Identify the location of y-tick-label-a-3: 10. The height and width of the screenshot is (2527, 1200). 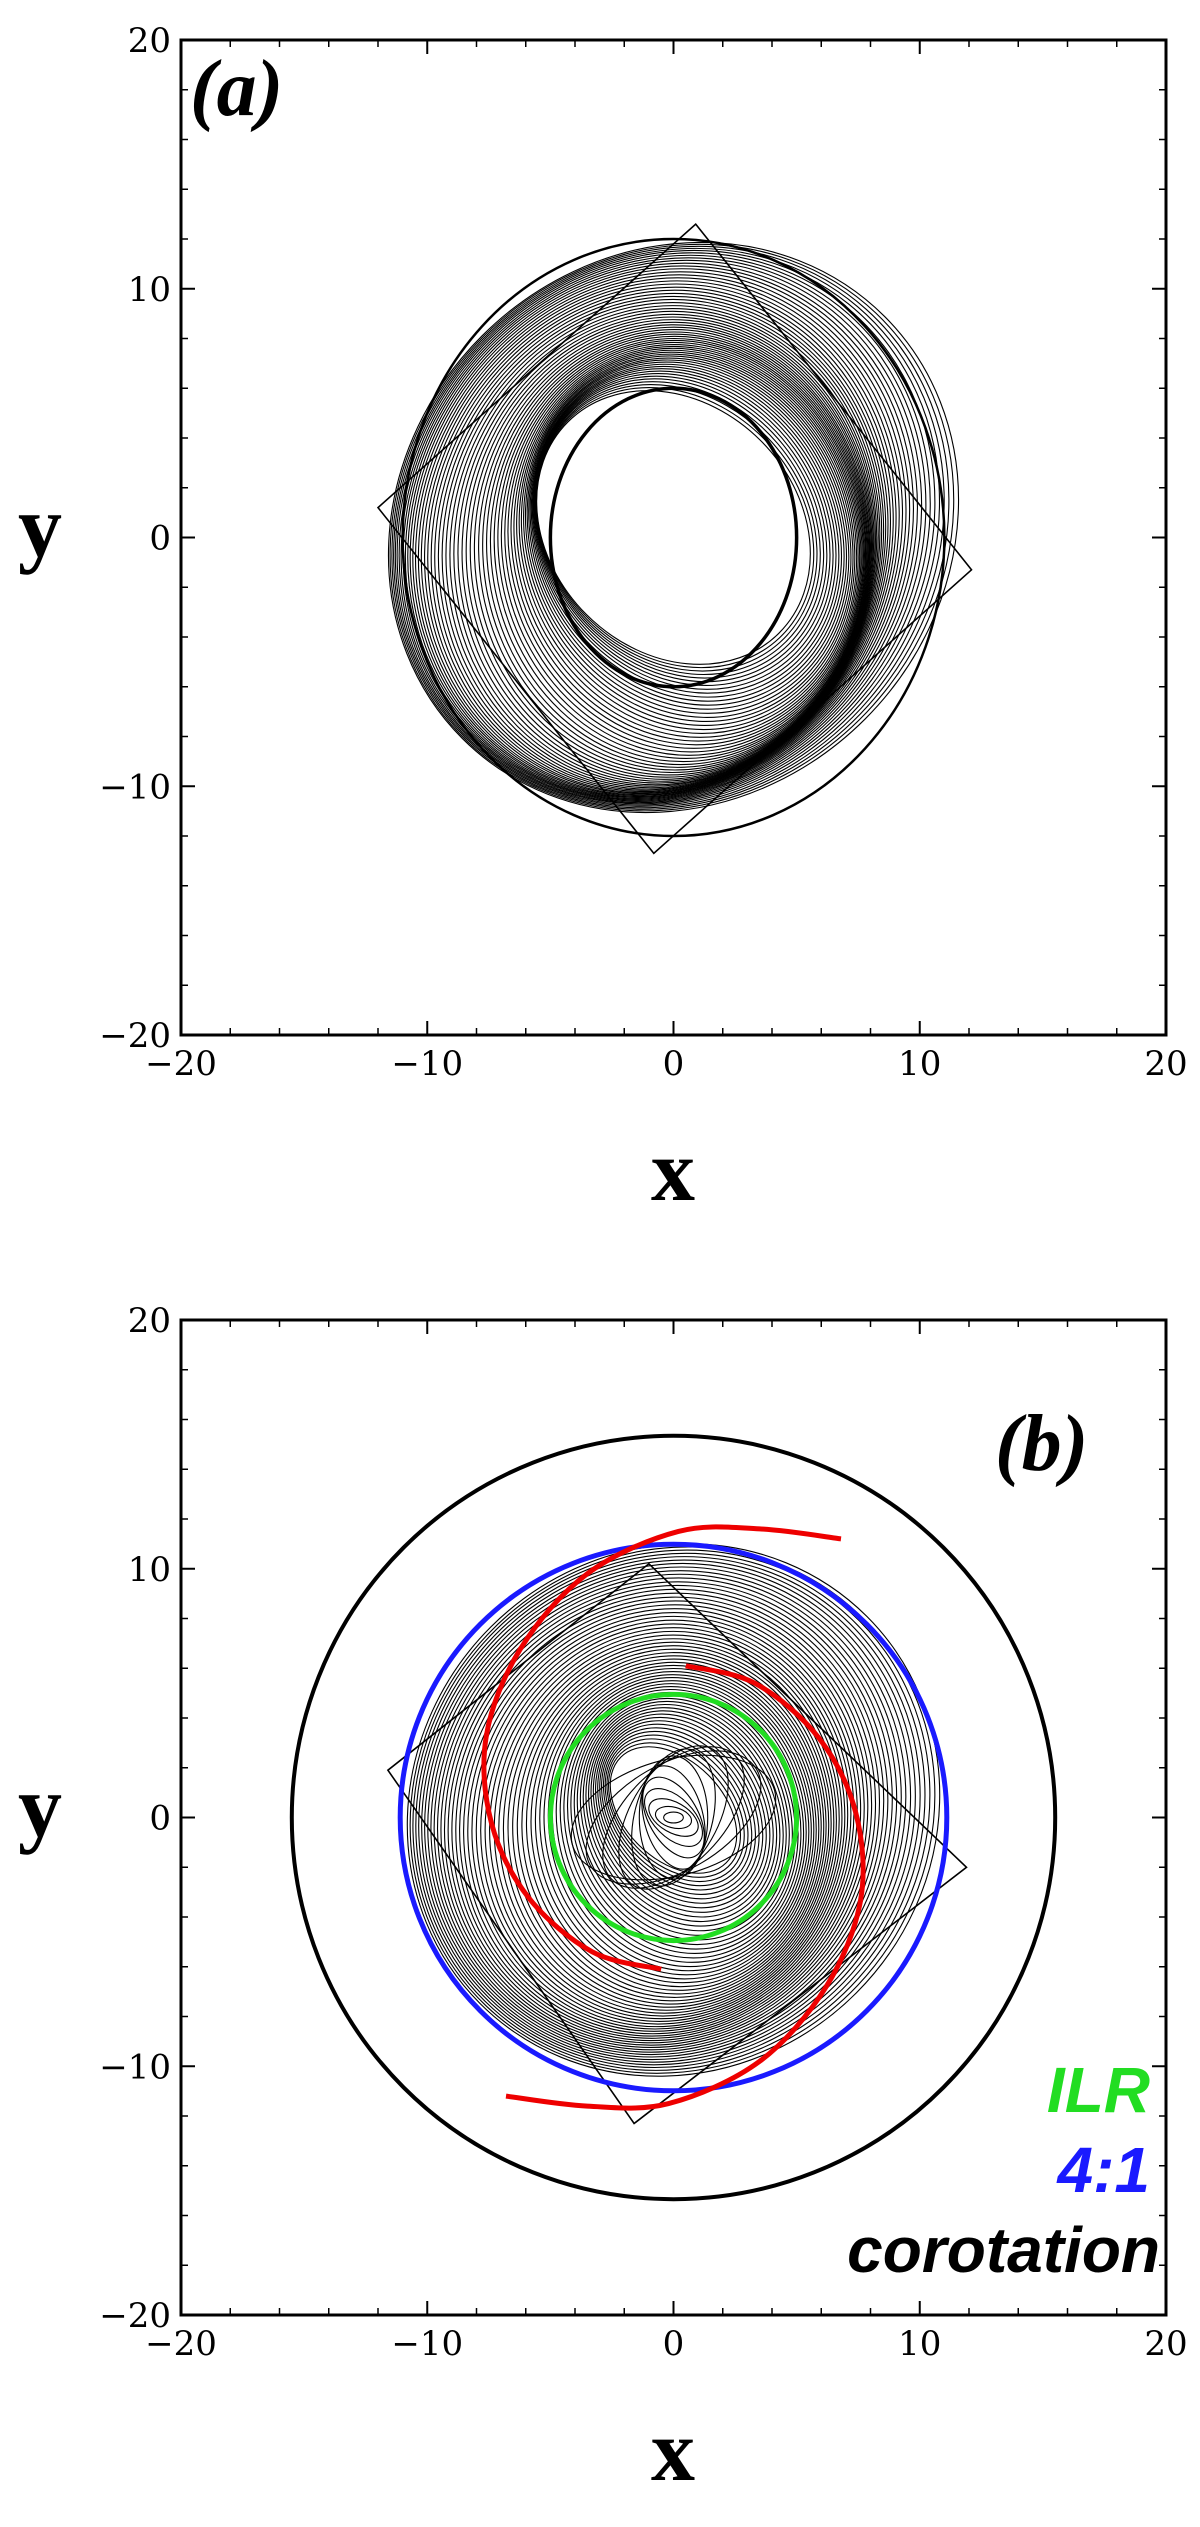
(149, 290).